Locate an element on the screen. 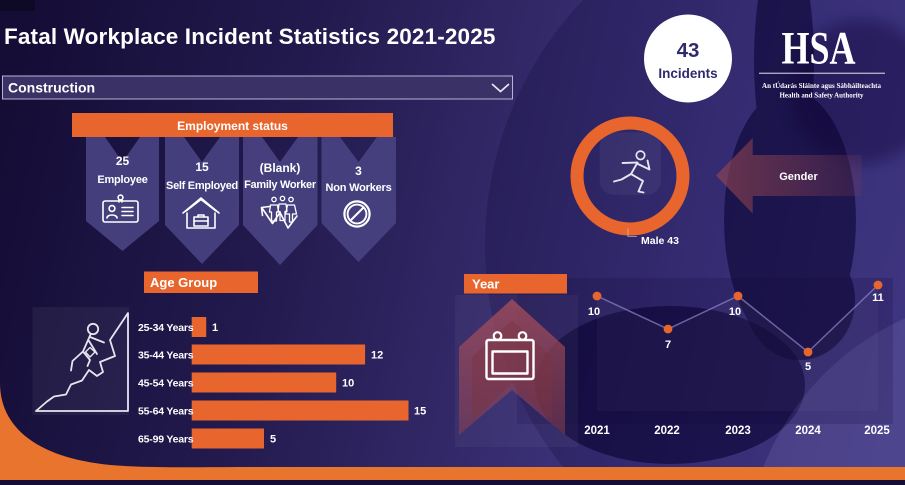 The height and width of the screenshot is (485, 905). svg-text: Year is located at coordinates (485, 284).